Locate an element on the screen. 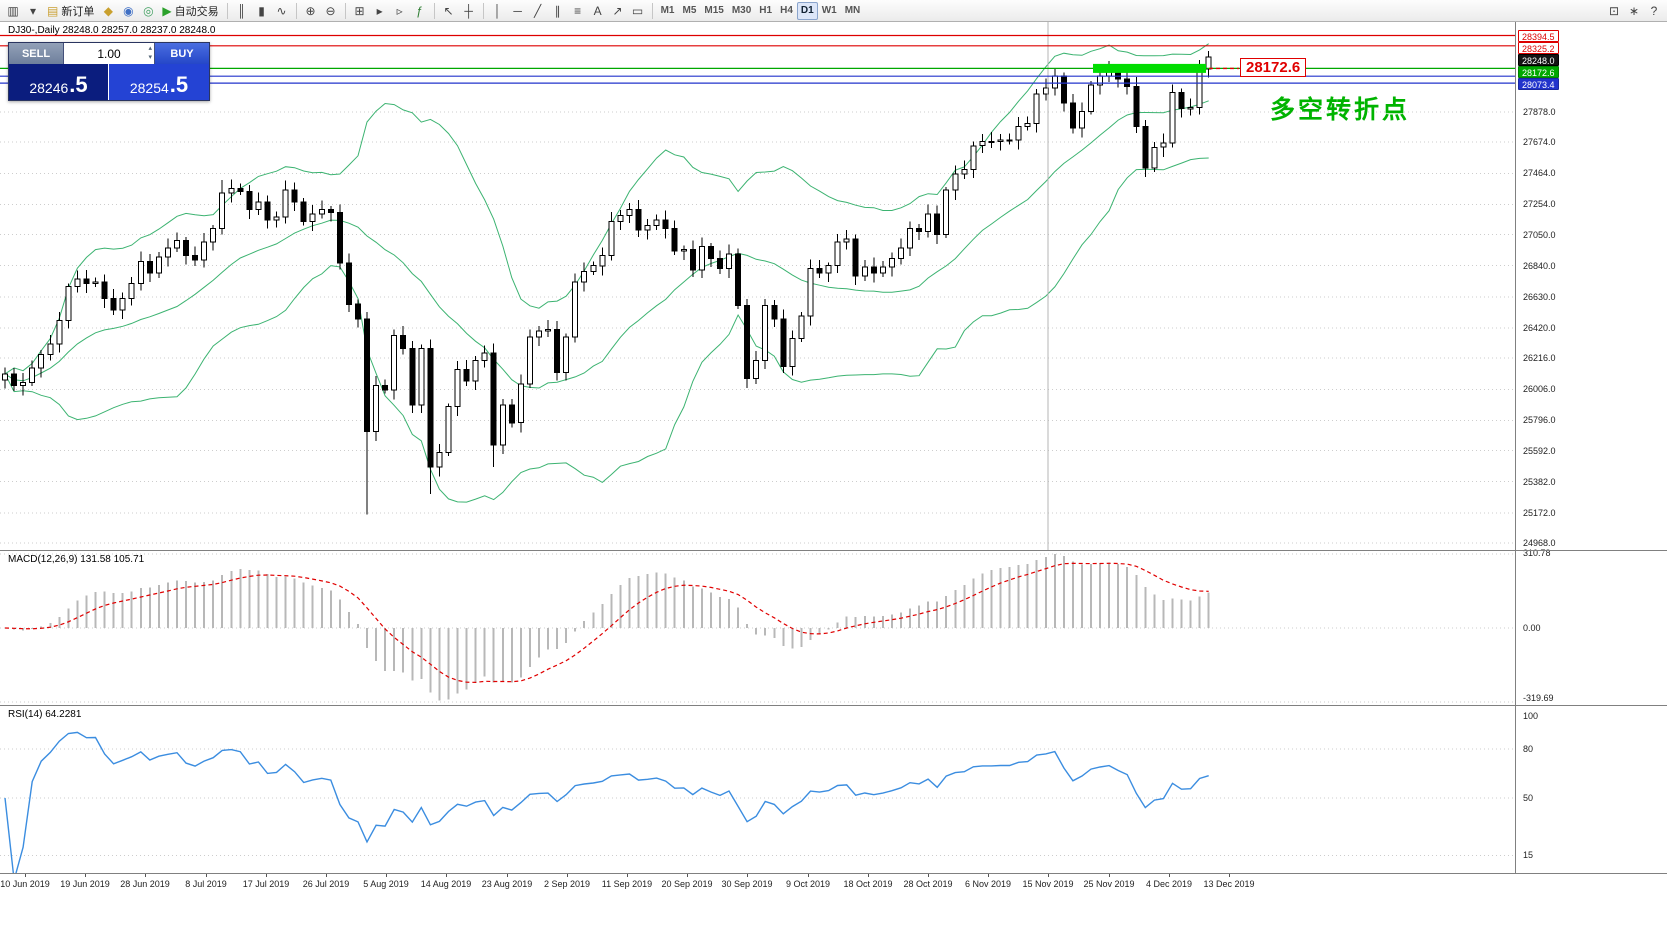  timeframe-w1: W1 is located at coordinates (829, 10).